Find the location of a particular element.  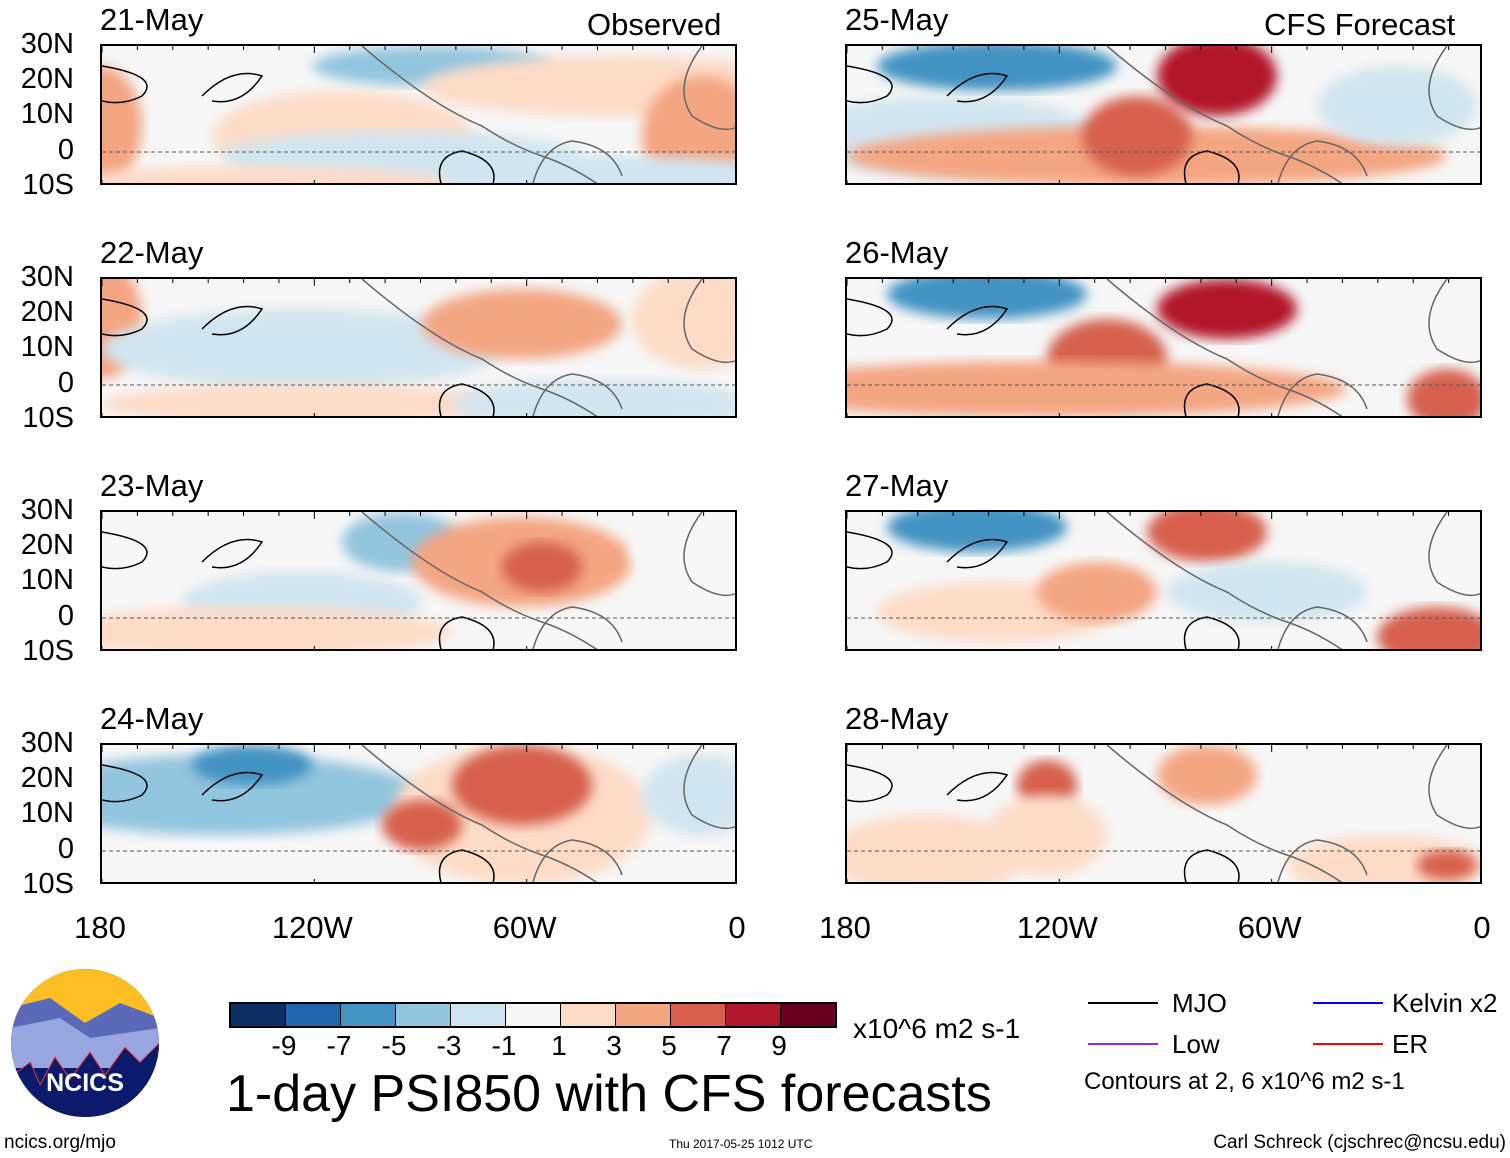

observed-label: Observed is located at coordinates (654, 24).